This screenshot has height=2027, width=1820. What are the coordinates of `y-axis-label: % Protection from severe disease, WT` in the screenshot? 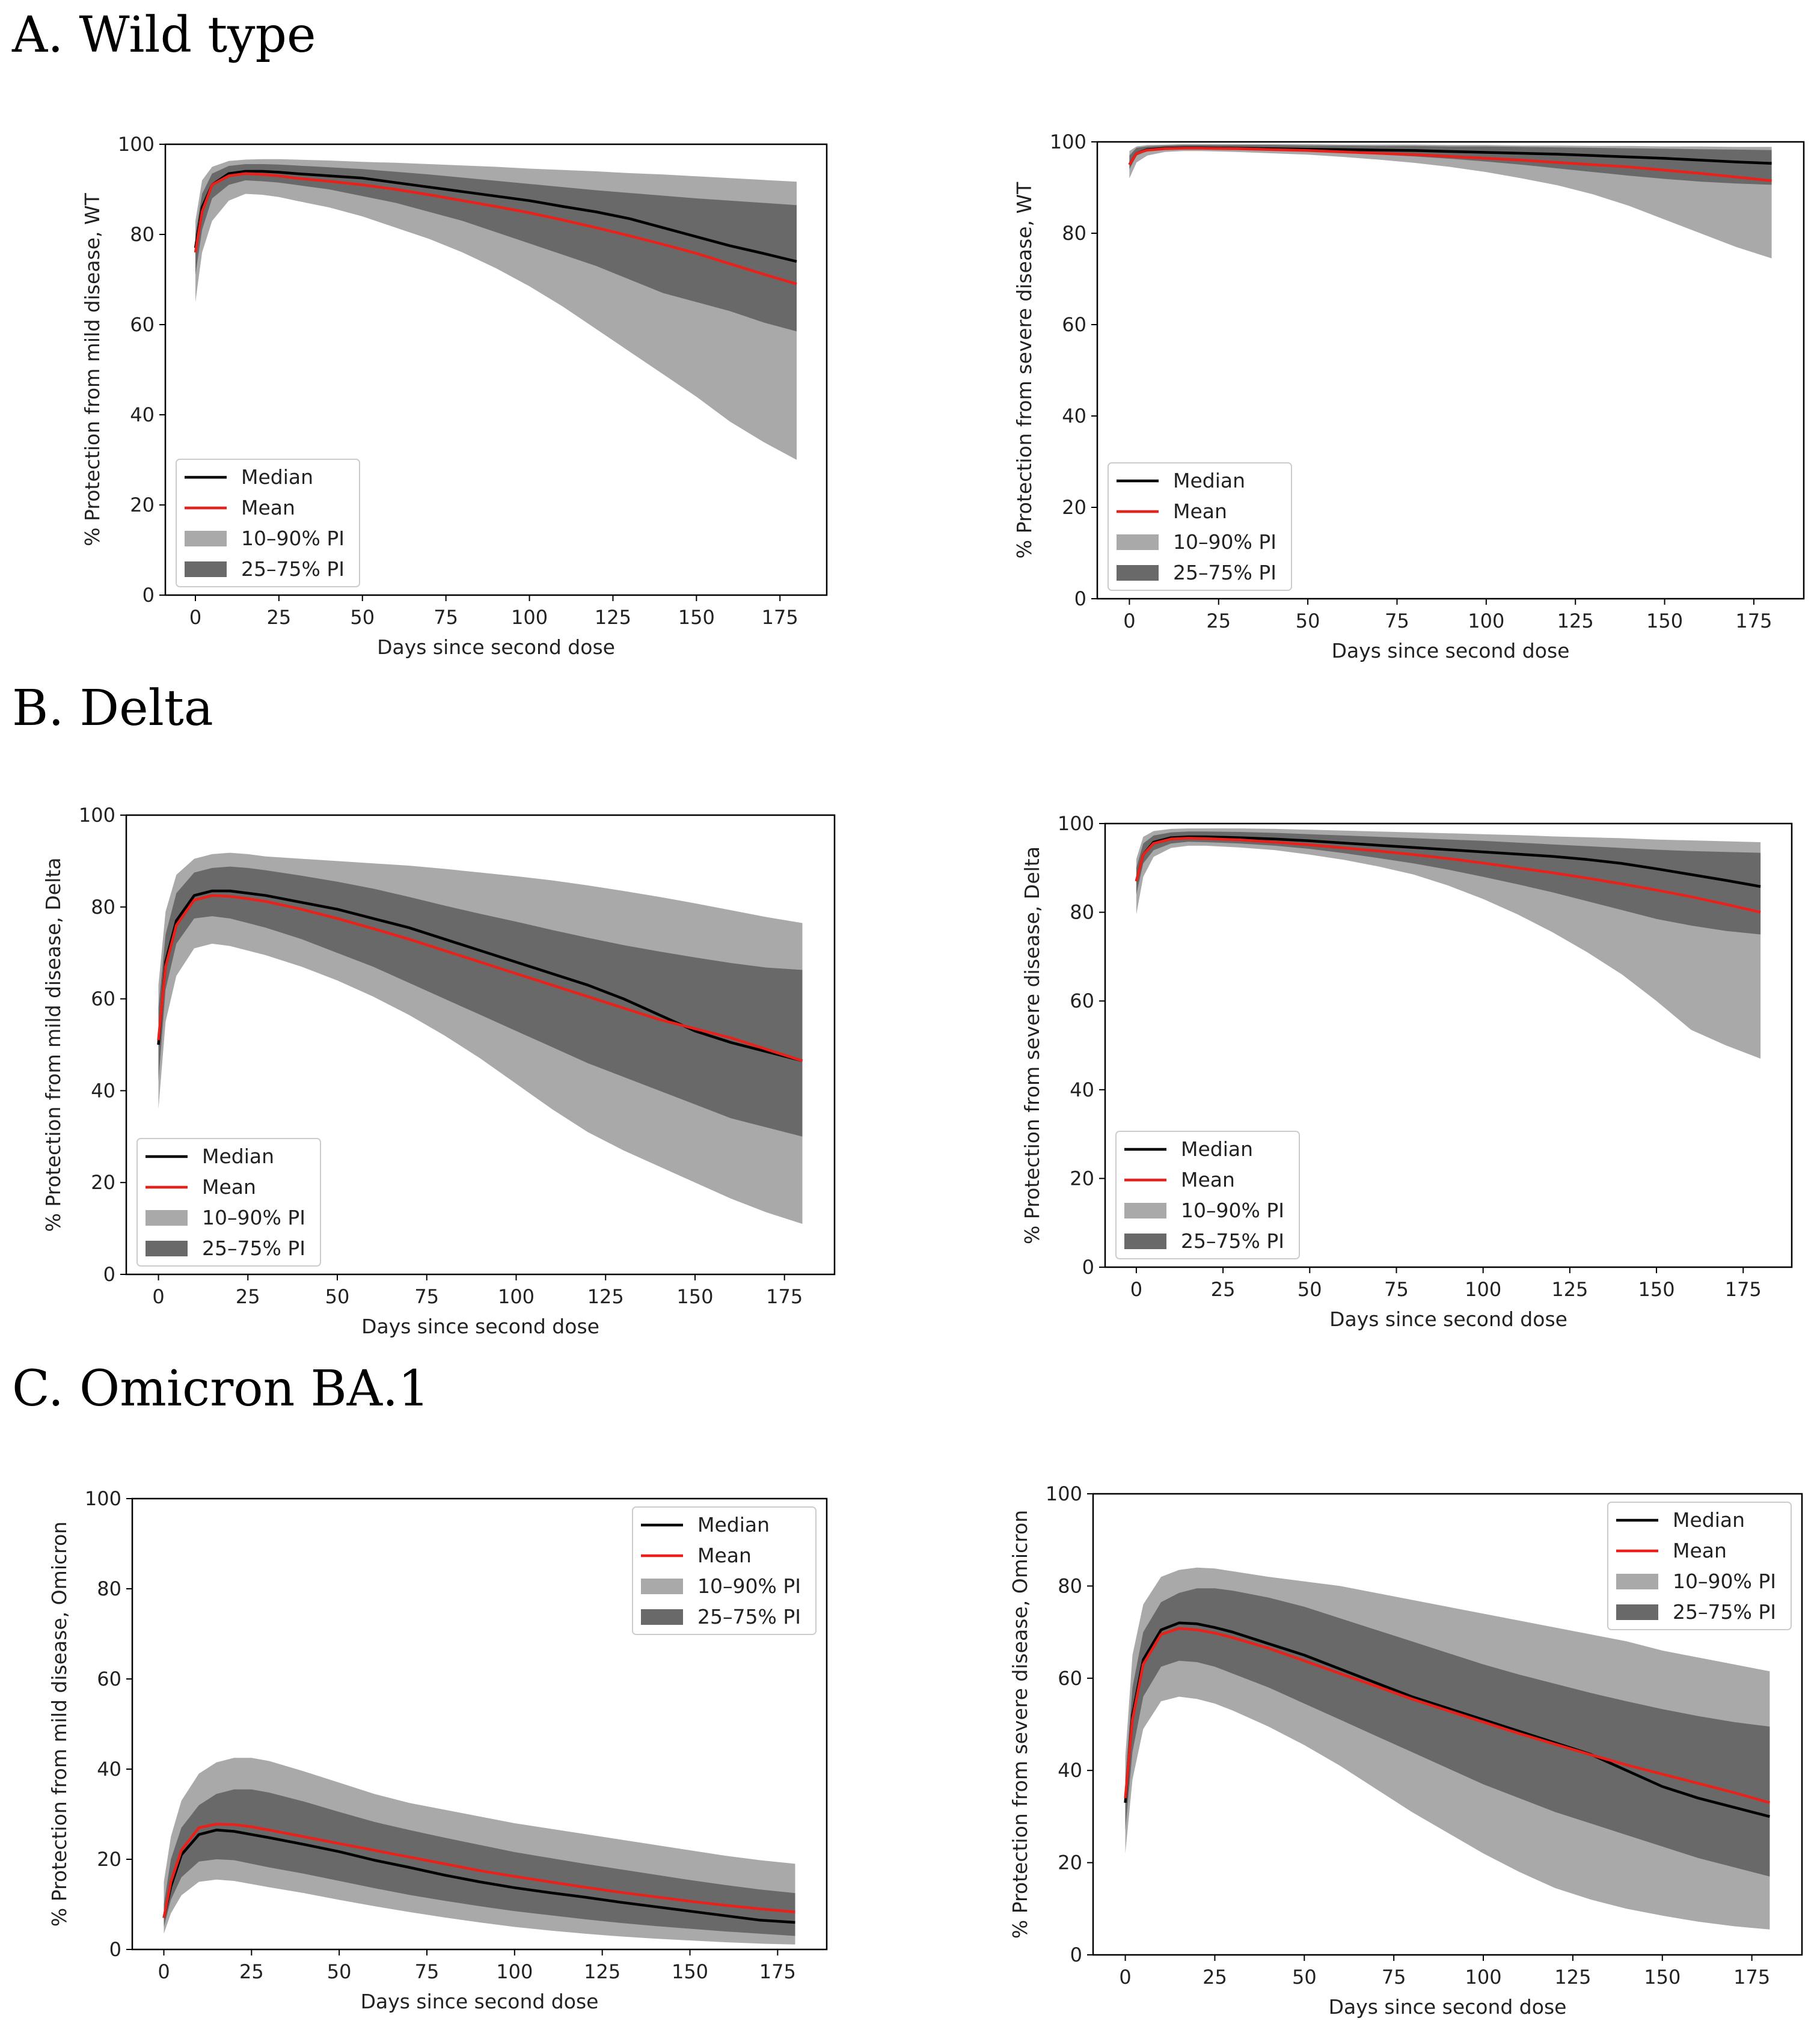 It's located at (1024, 370).